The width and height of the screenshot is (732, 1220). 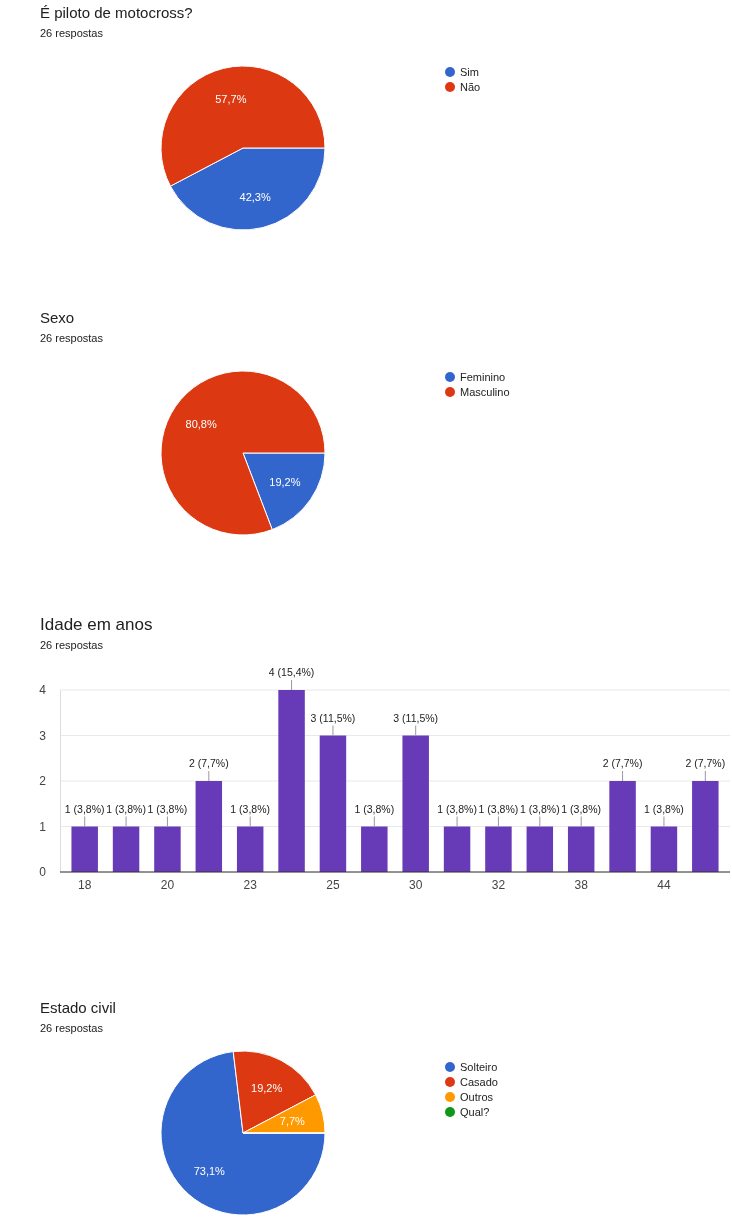 I want to click on y-tick-label: 1, so click(x=43, y=826).